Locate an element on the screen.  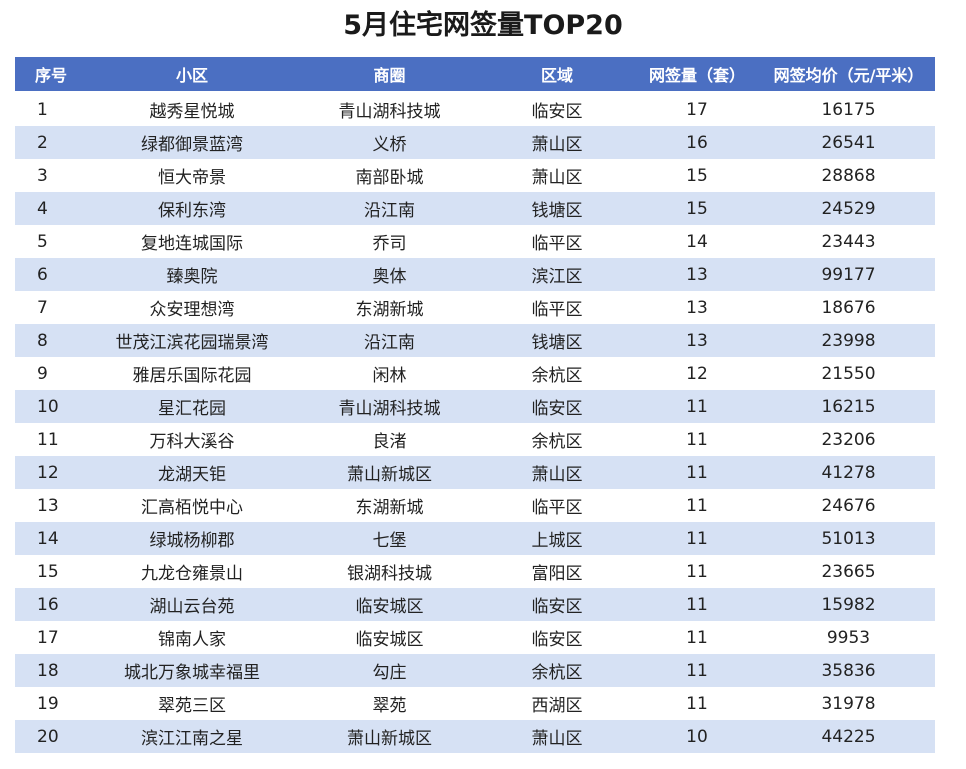
cell-community: 众安理想湾 is located at coordinates (192, 310).